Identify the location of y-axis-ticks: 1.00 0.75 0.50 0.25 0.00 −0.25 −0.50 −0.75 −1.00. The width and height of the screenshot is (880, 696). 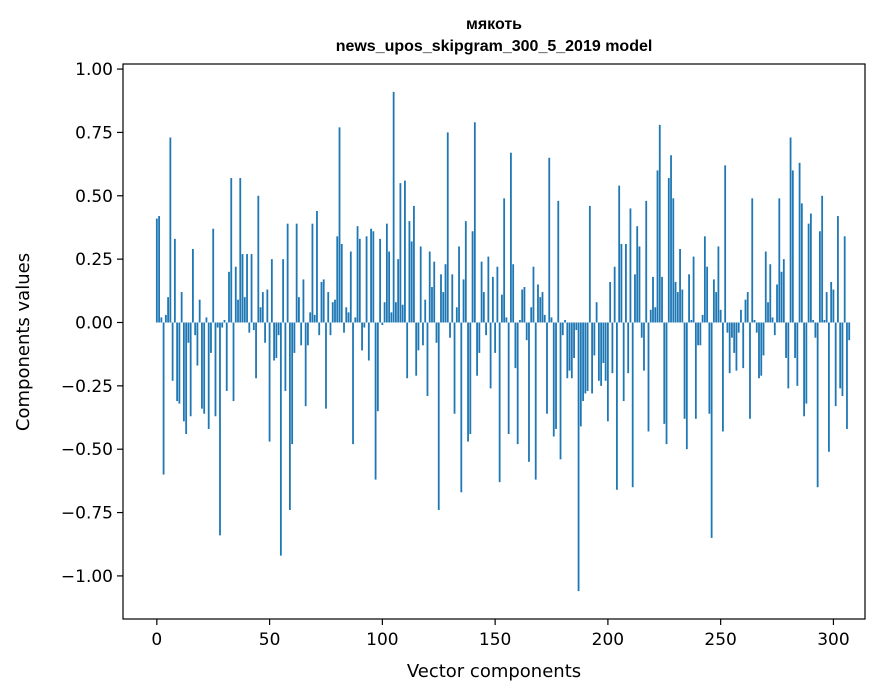
(92, 323).